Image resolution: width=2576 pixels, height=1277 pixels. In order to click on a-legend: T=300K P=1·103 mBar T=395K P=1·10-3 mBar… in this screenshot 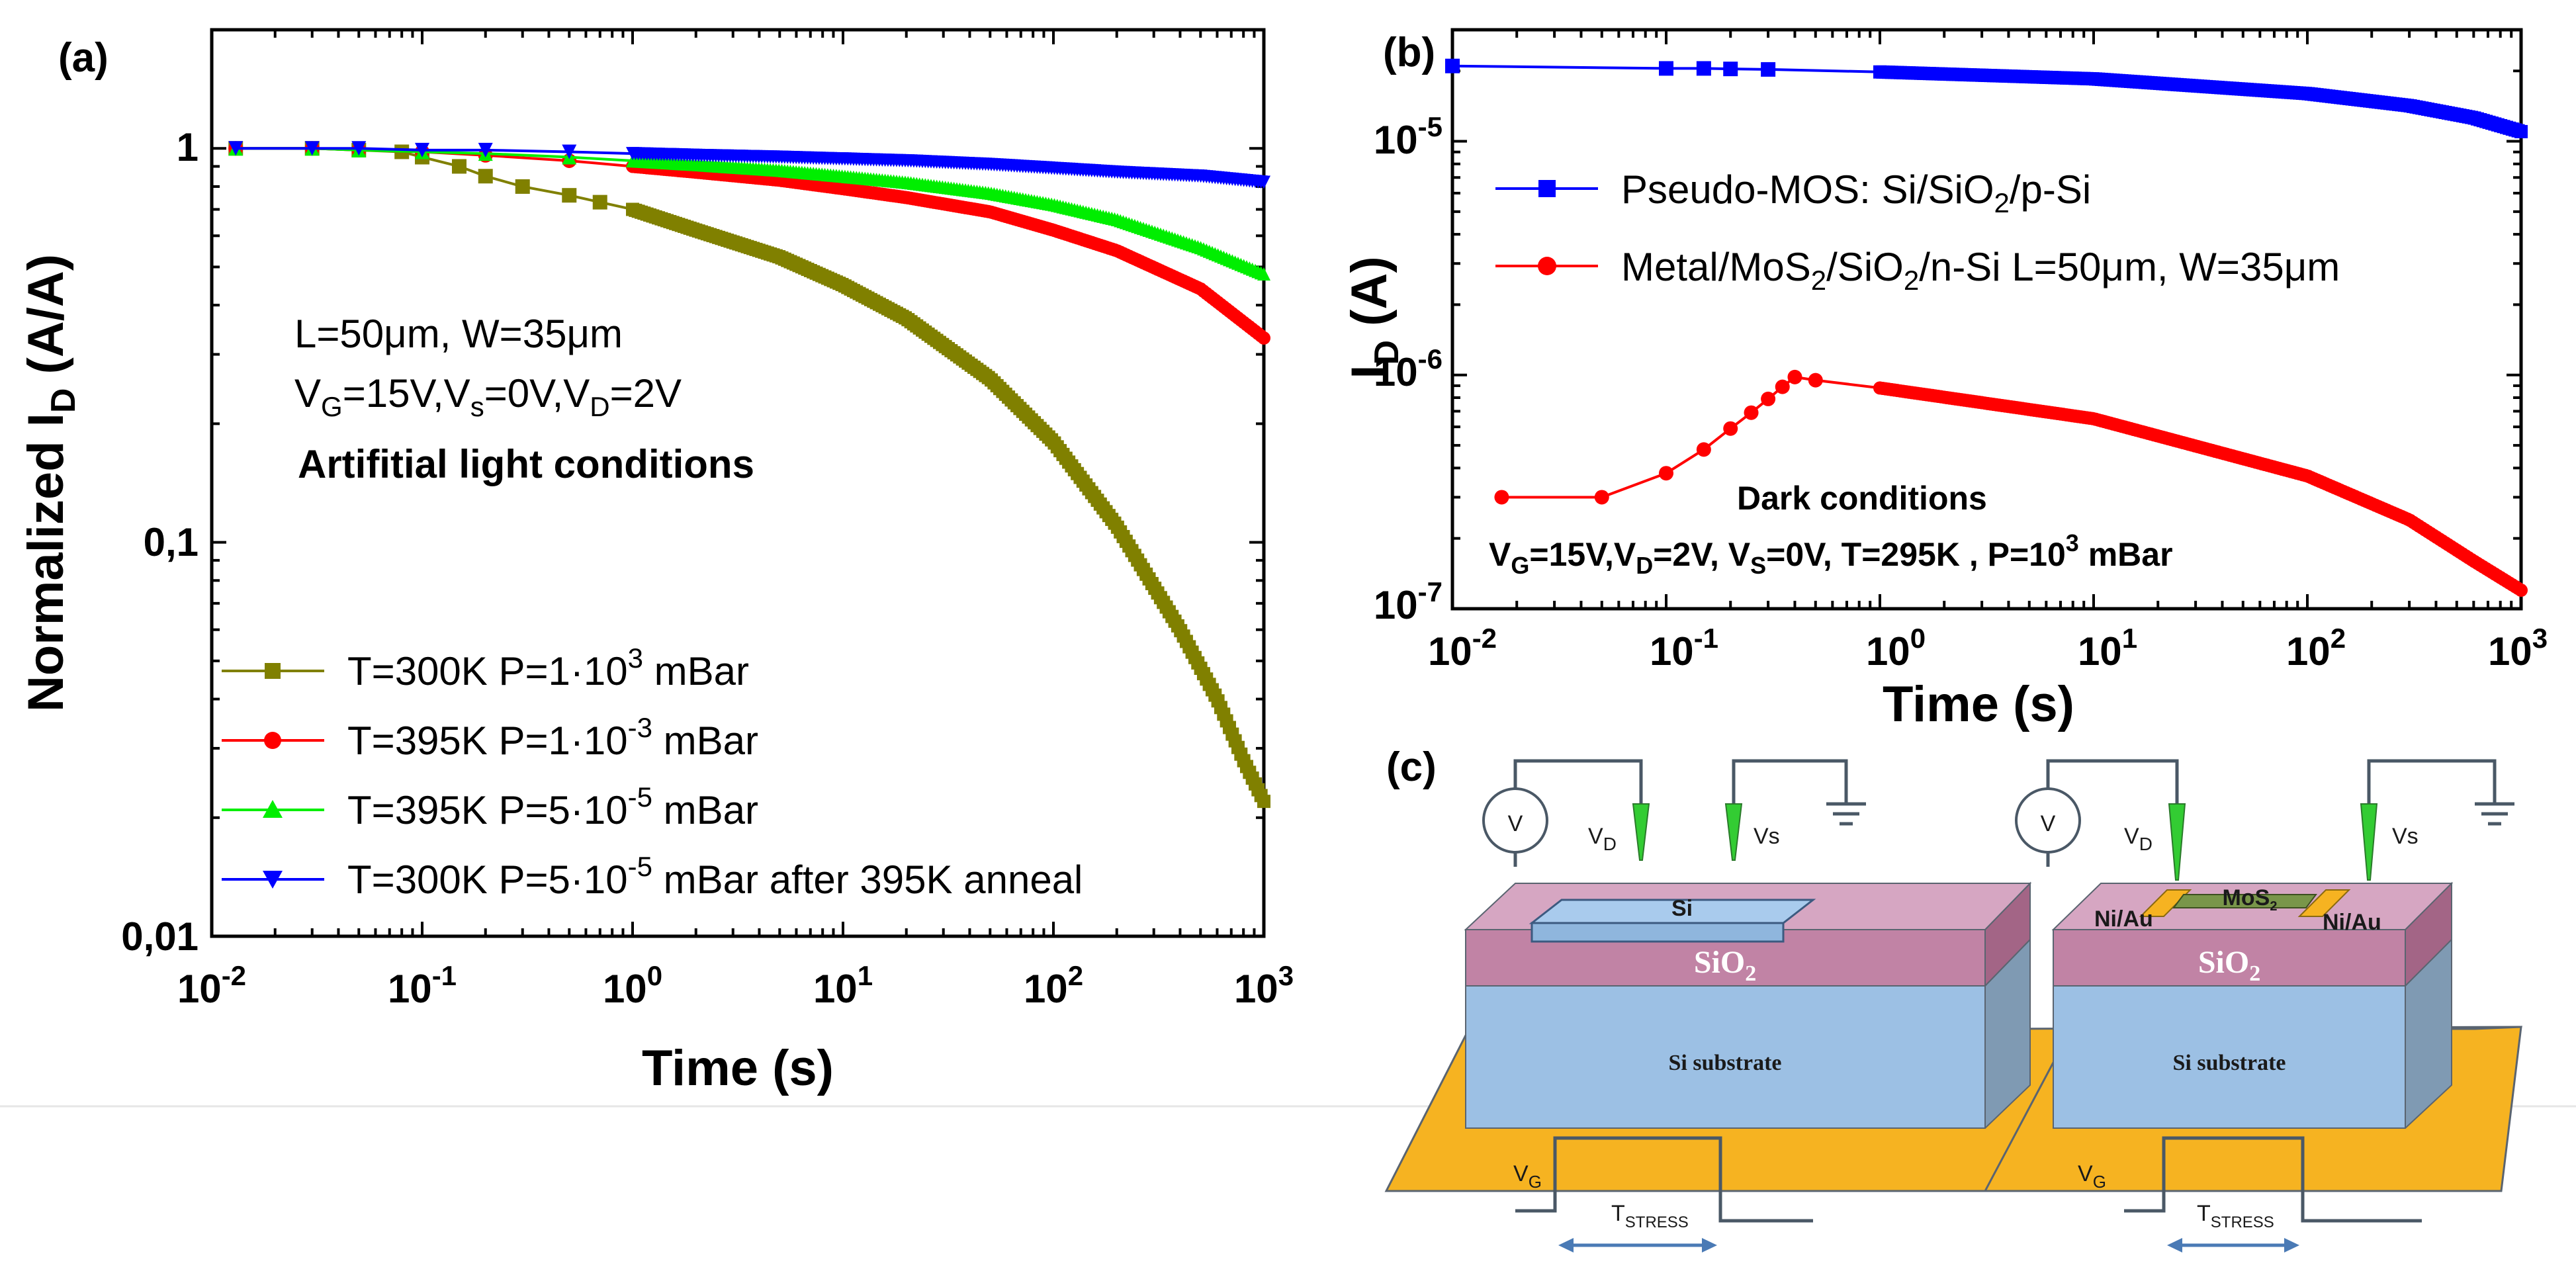, I will do `click(652, 772)`.